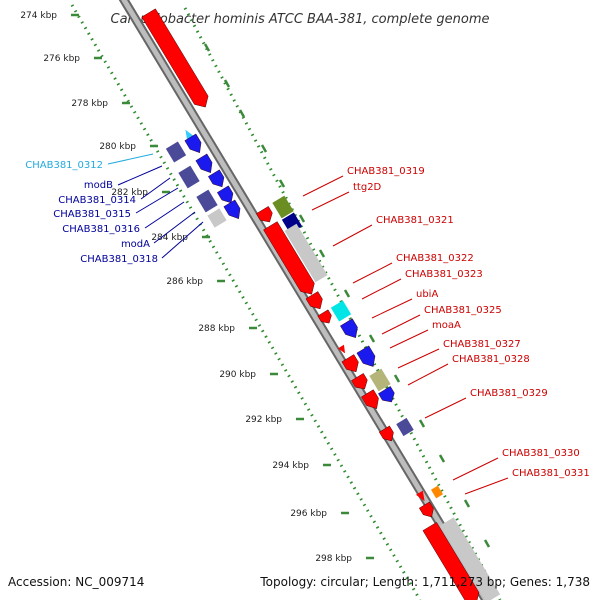  I want to click on gene-label-right: moaA, so click(446, 325).